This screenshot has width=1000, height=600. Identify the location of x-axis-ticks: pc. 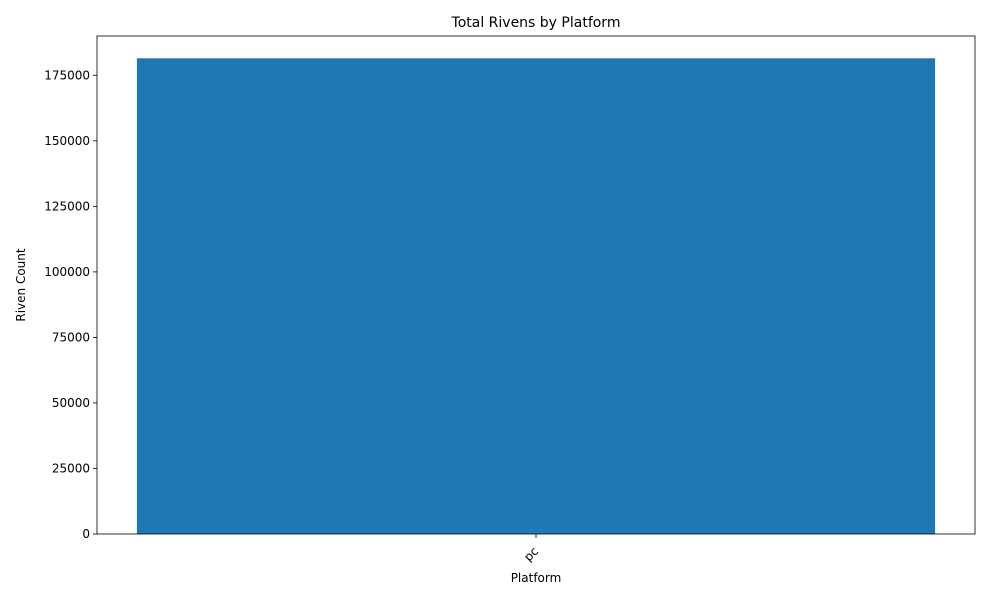
(531, 549).